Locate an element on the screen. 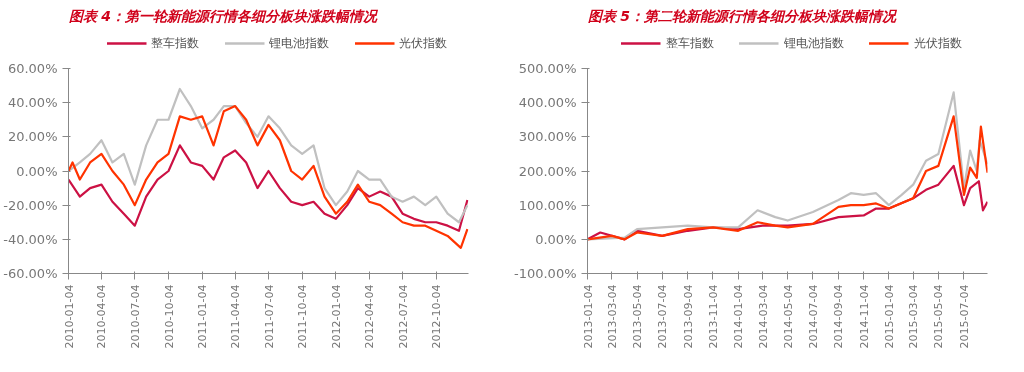 This screenshot has width=1024, height=372. y-tick-label: 40.00% is located at coordinates (32, 103).